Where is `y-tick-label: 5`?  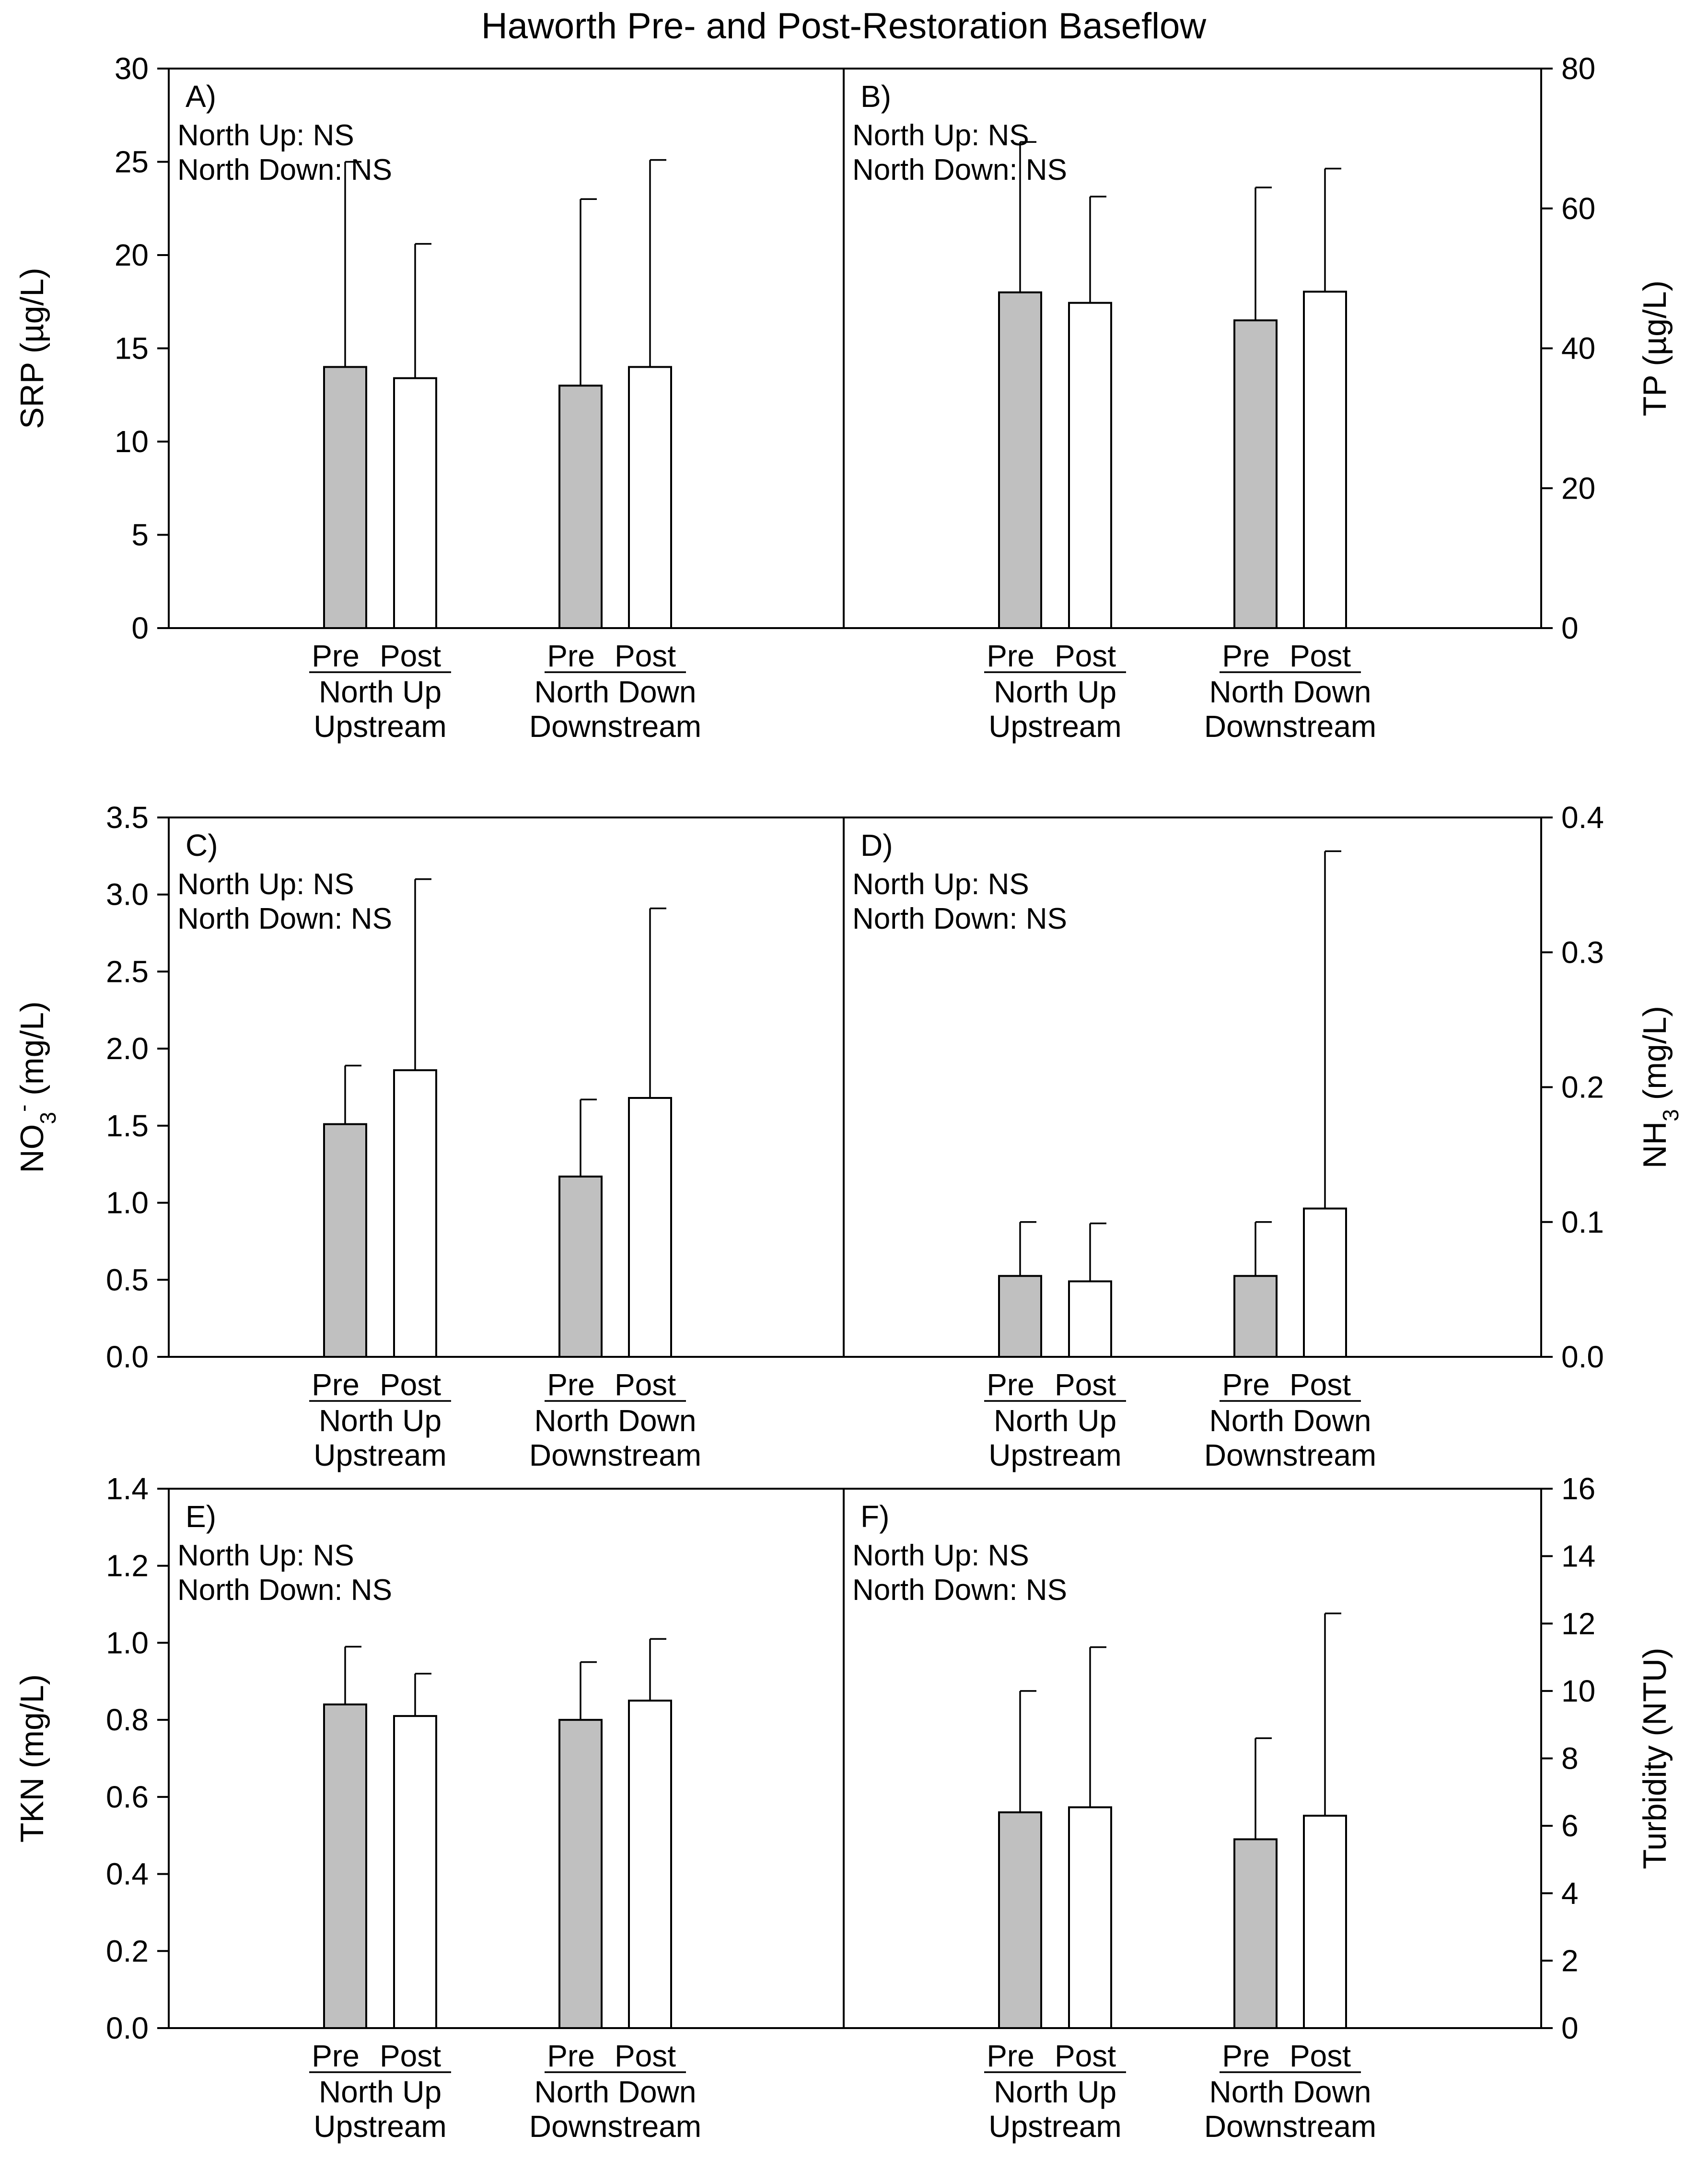
y-tick-label: 5 is located at coordinates (140, 535).